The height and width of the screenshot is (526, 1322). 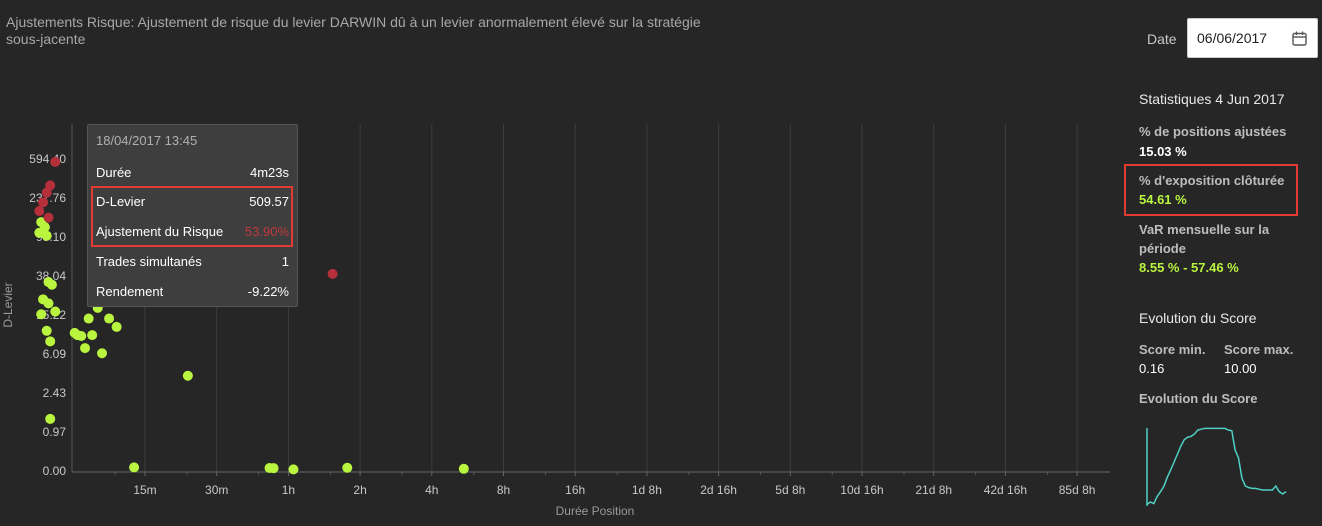 What do you see at coordinates (1162, 248) in the screenshot?
I see `var-label-line2: période` at bounding box center [1162, 248].